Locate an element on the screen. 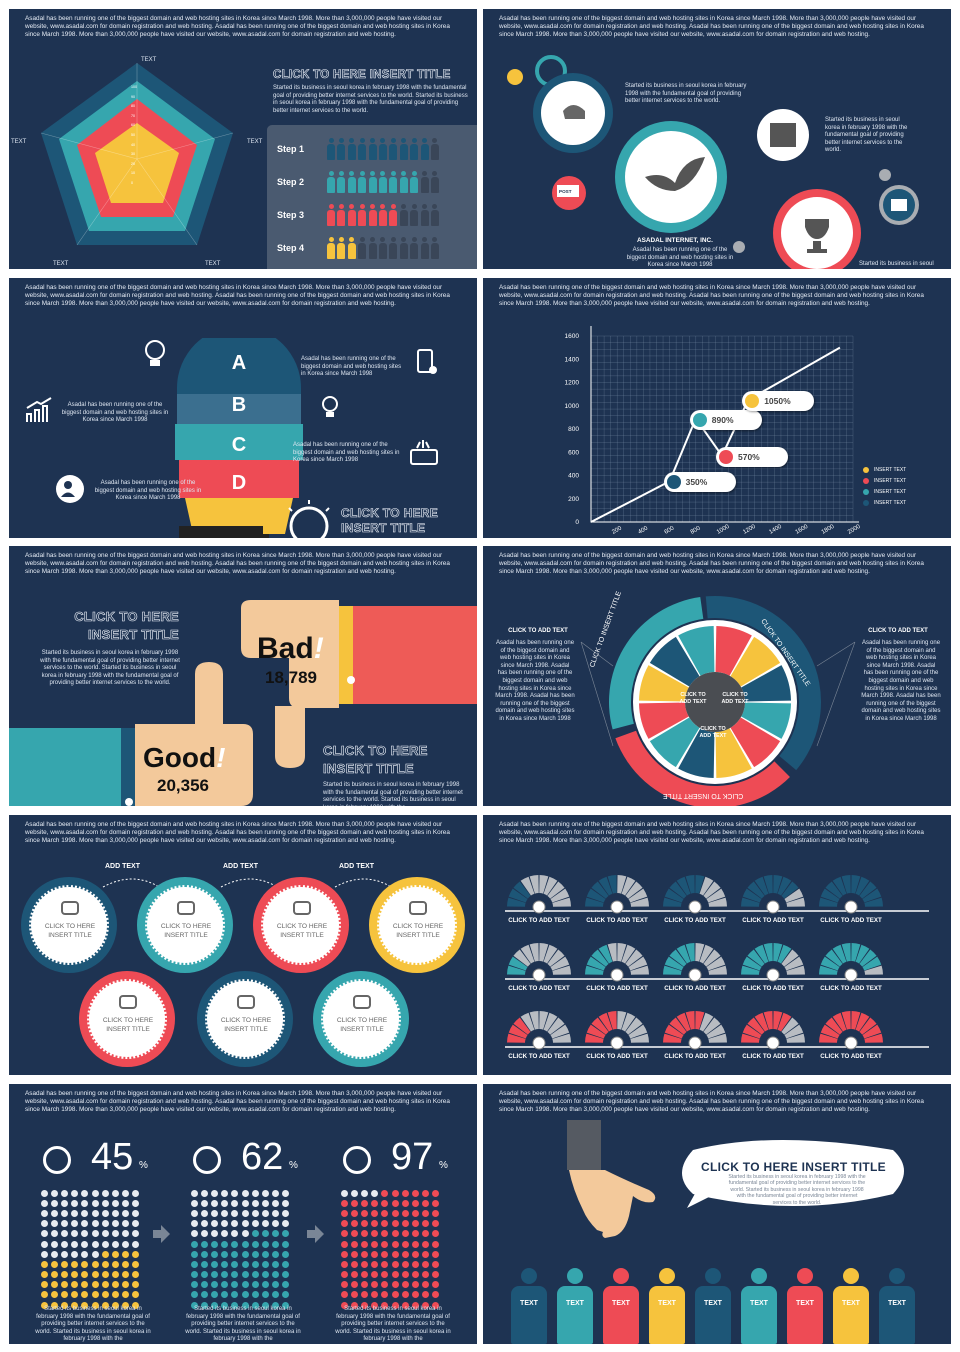 The image size is (960, 1352). chart-callout: 350% is located at coordinates (699, 482).